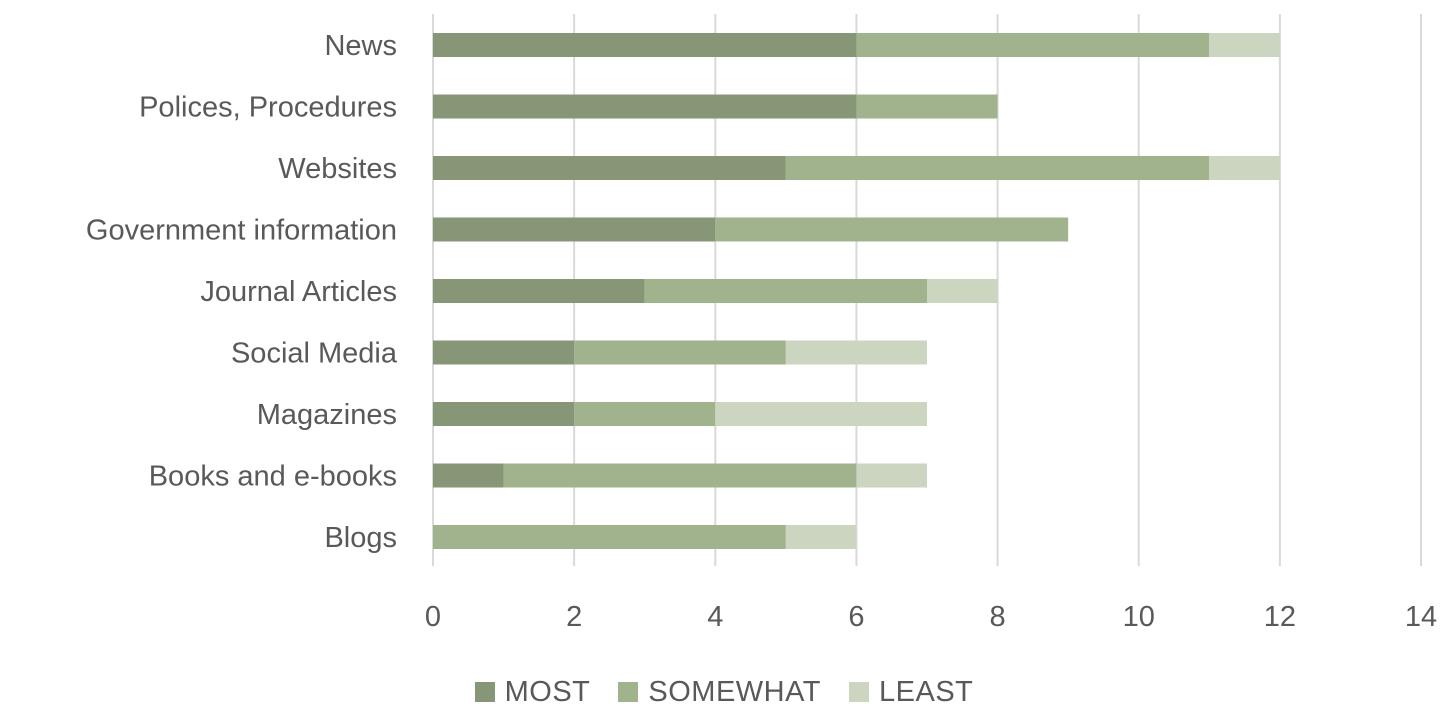  Describe the element at coordinates (327, 415) in the screenshot. I see `category-label: Magazines` at that location.